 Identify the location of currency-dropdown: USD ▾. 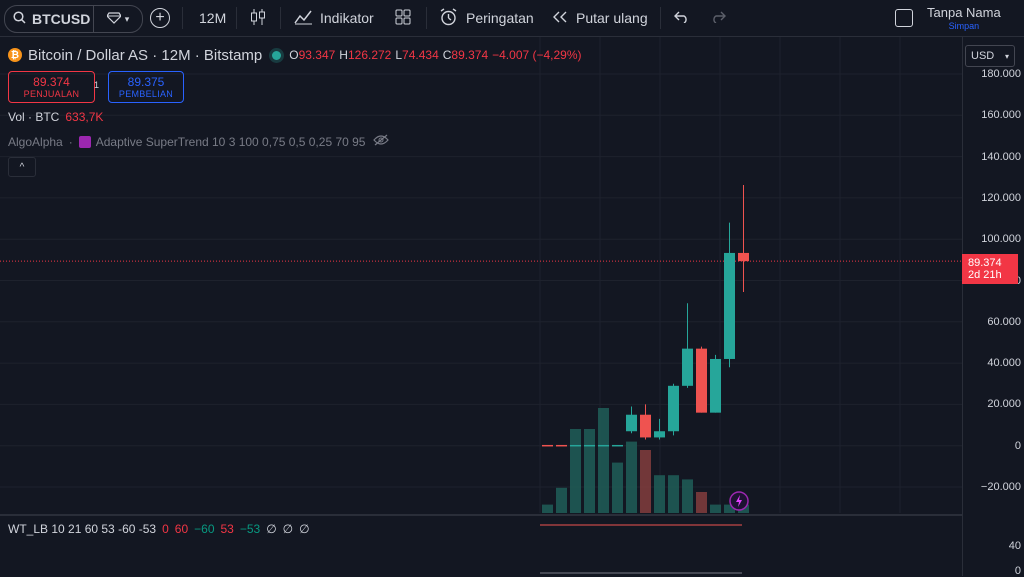
(990, 56).